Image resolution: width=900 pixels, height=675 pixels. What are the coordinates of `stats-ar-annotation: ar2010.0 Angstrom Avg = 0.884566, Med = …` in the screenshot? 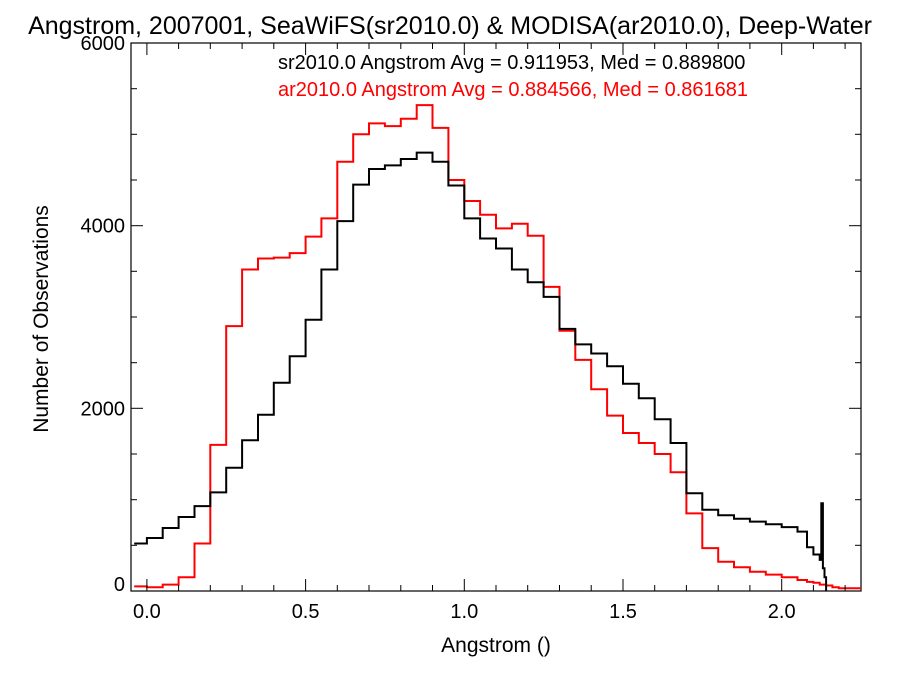 It's located at (513, 90).